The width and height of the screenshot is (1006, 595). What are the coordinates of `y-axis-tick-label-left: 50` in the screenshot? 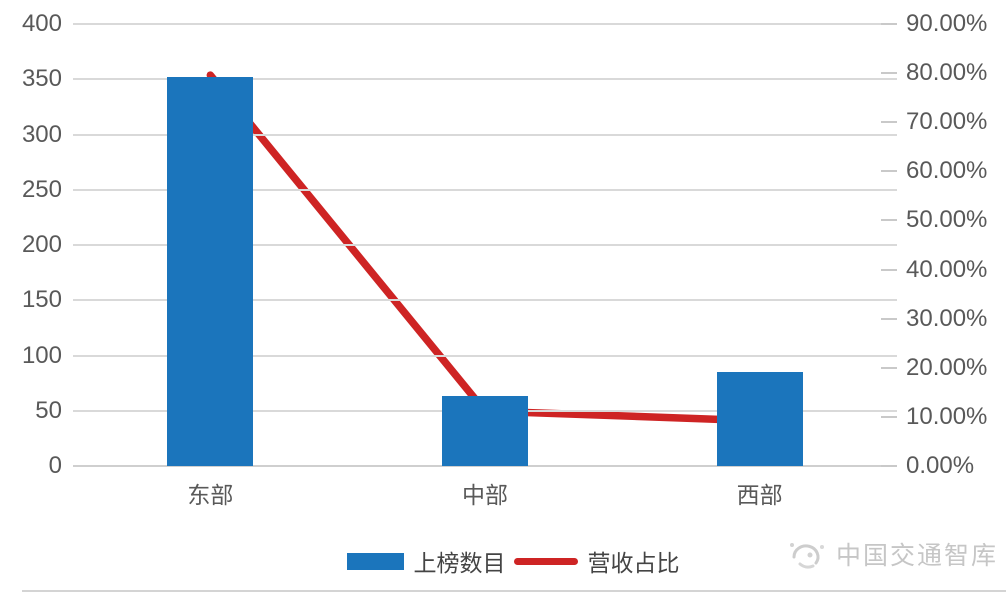 It's located at (48, 410).